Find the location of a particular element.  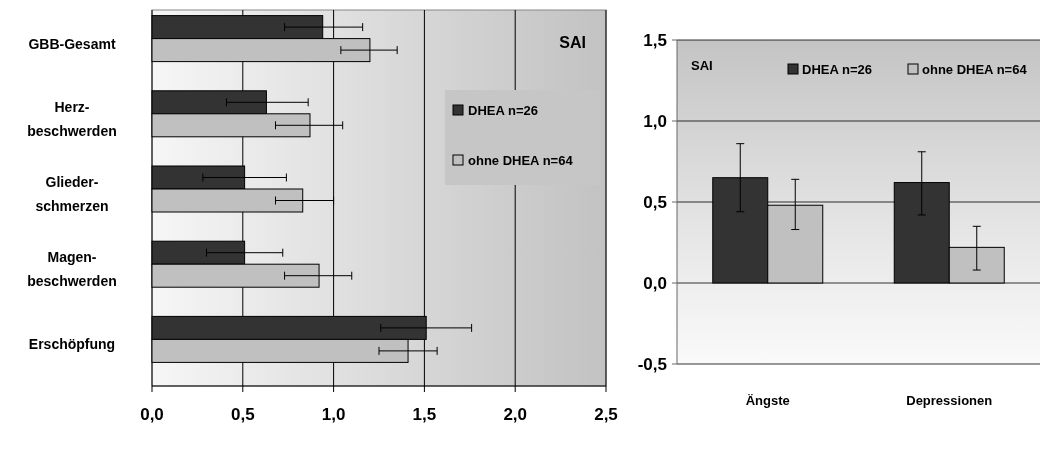

x-tick-label: 0,0 is located at coordinates (152, 414).